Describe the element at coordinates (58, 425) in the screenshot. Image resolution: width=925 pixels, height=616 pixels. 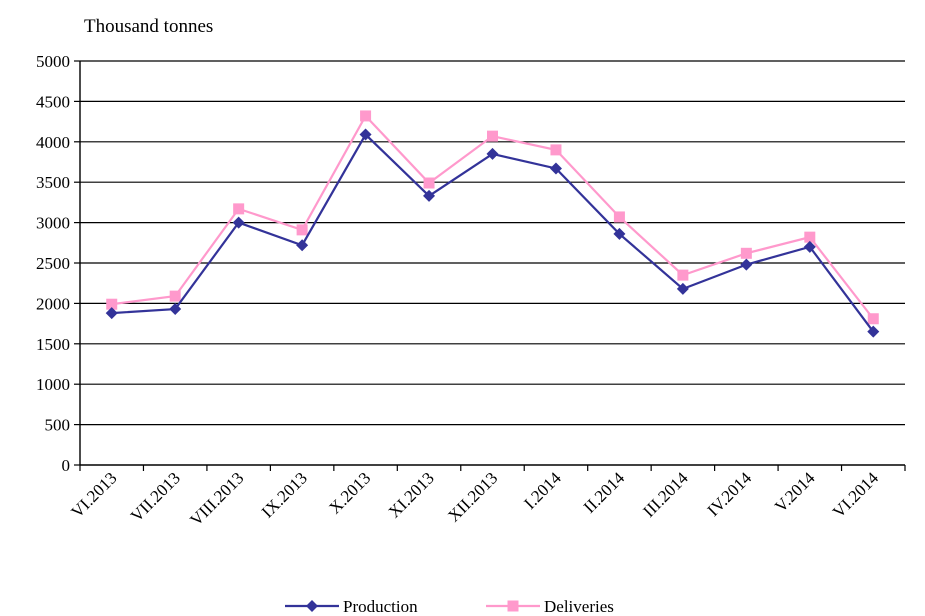
I see `y-tick-label: 500` at that location.